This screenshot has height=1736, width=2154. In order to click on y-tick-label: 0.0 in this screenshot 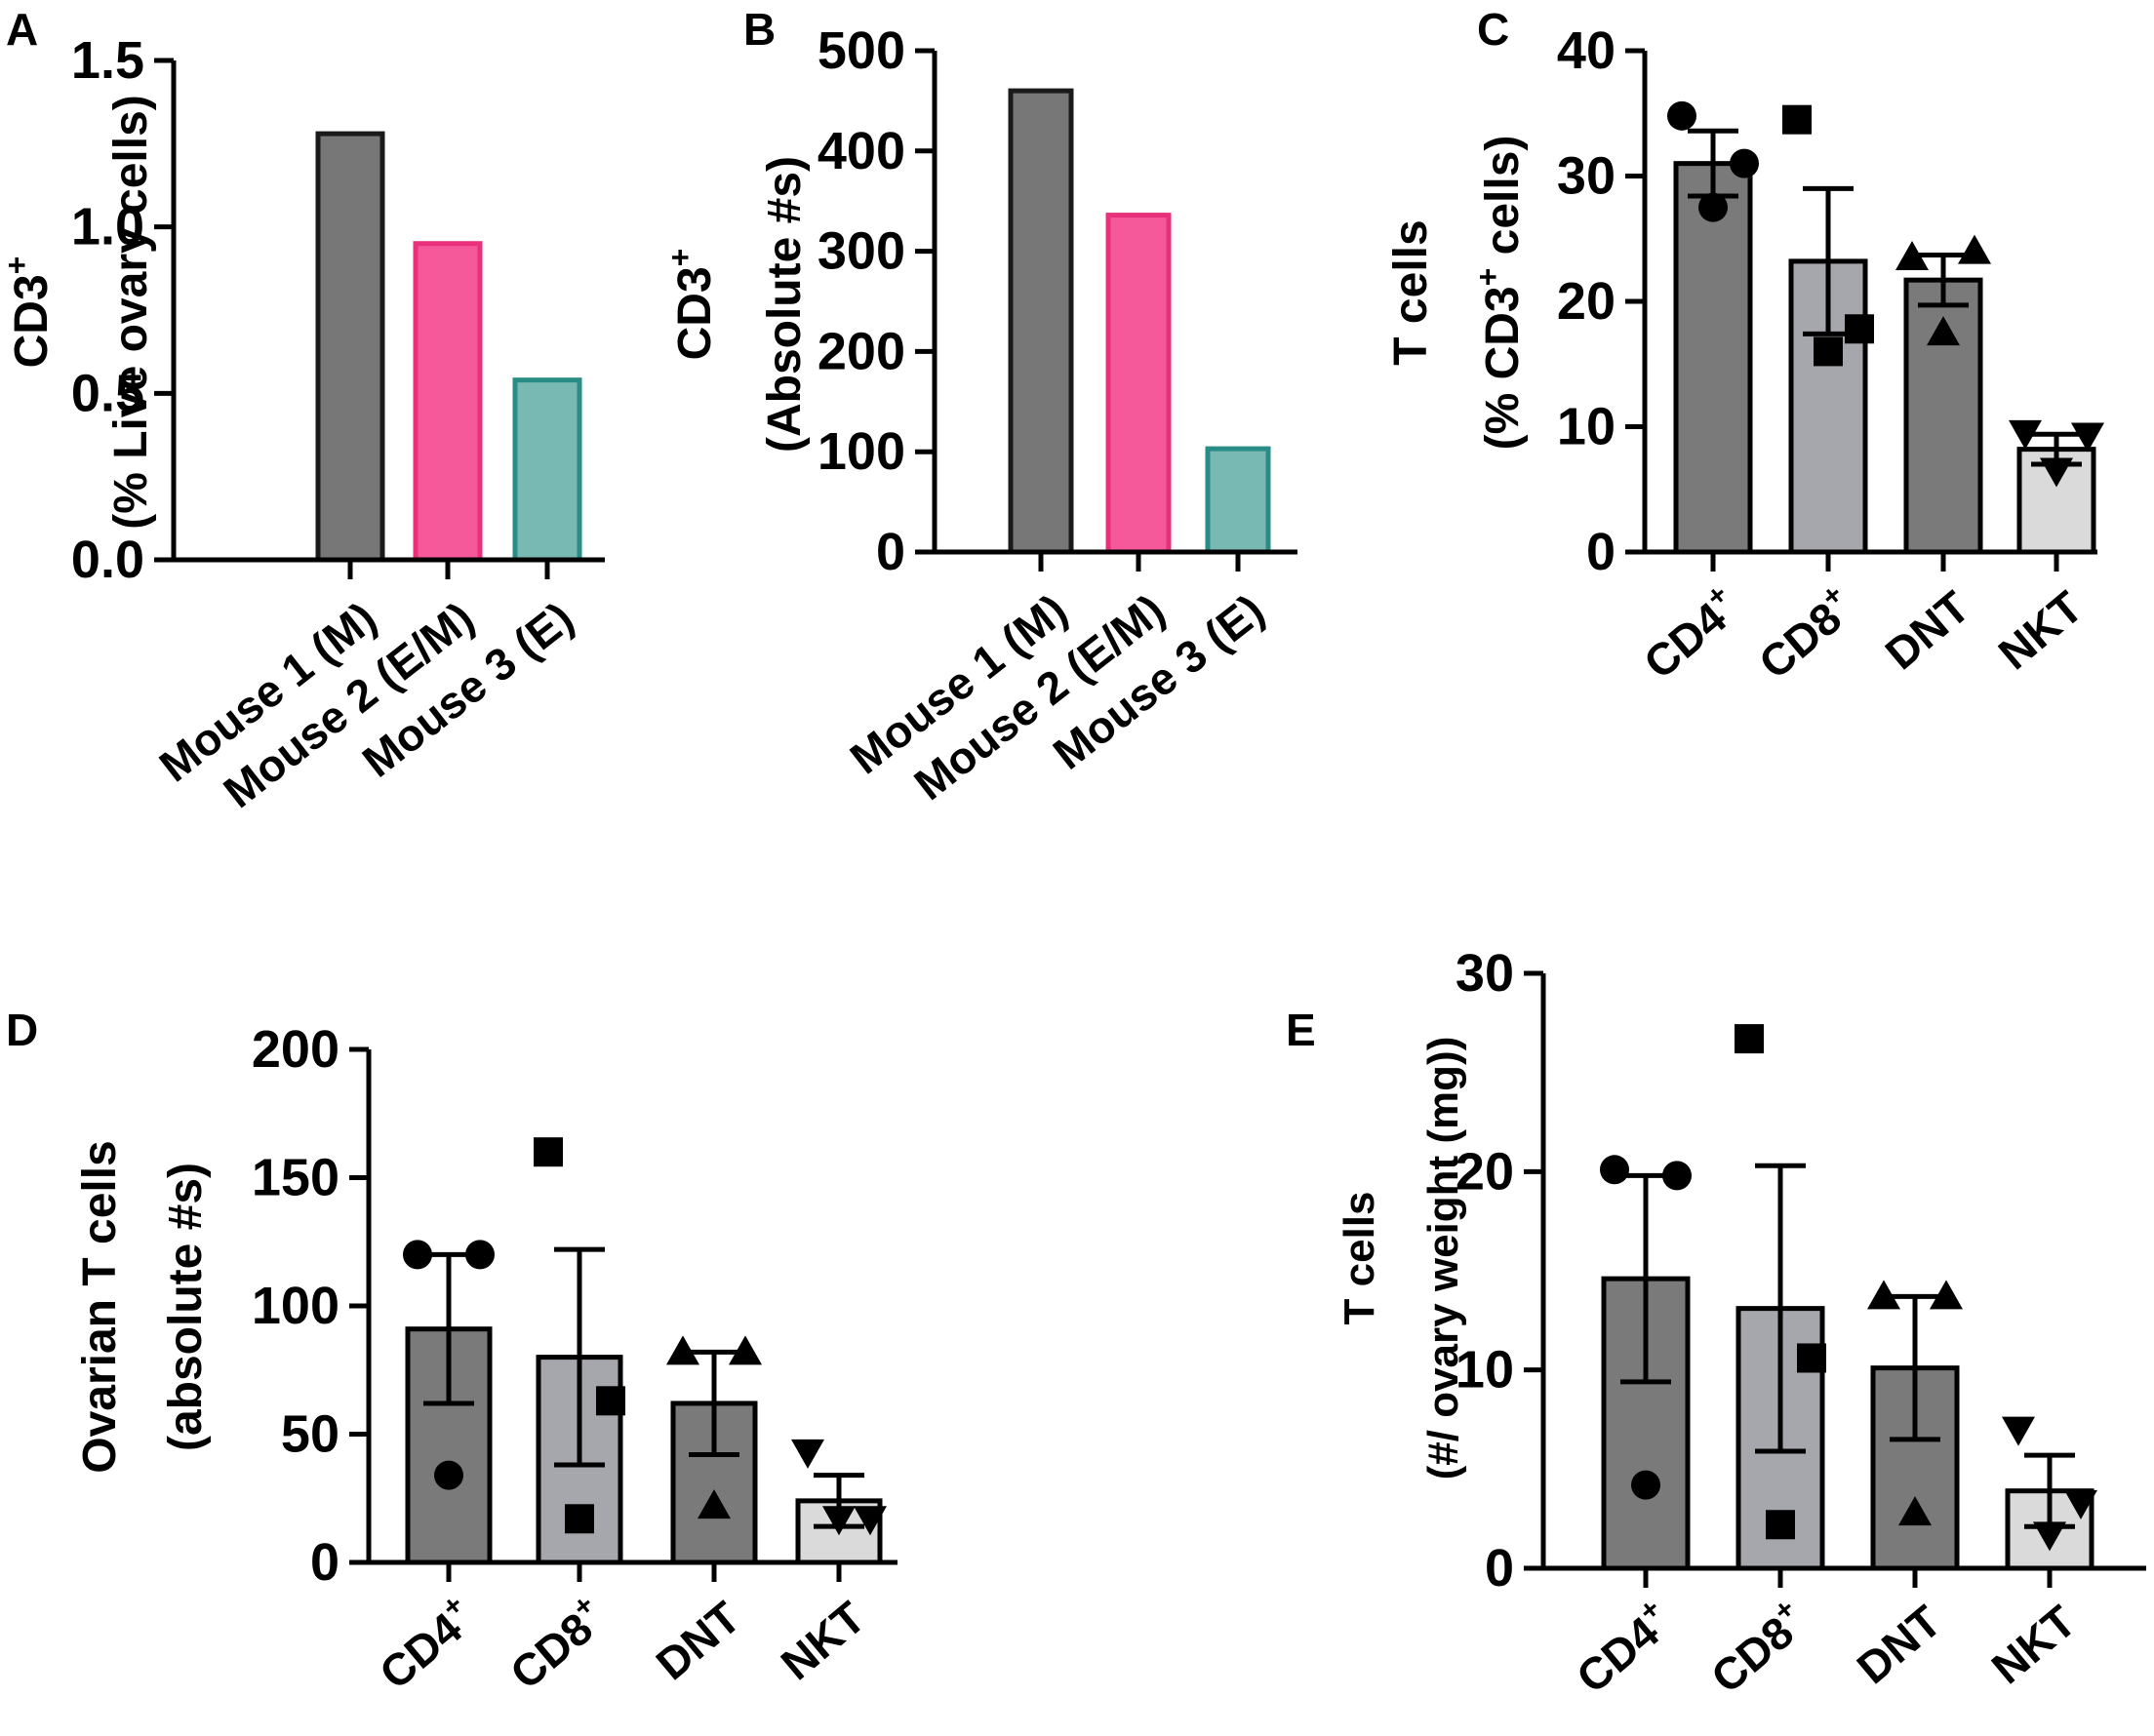, I will do `click(107, 560)`.